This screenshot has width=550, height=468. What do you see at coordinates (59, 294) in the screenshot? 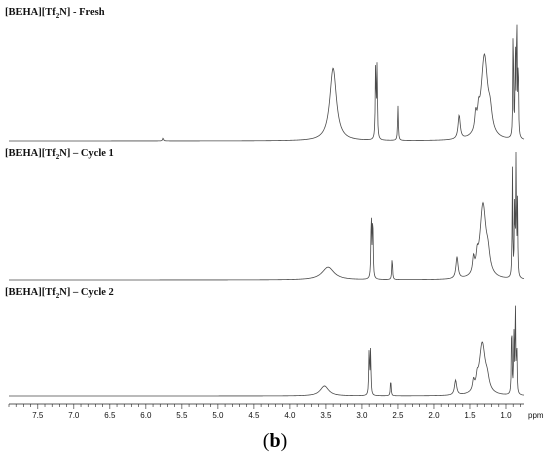
I see `spectrum-title-cycle-2: [BEHA][Tf2N] – Cycle 2` at bounding box center [59, 294].